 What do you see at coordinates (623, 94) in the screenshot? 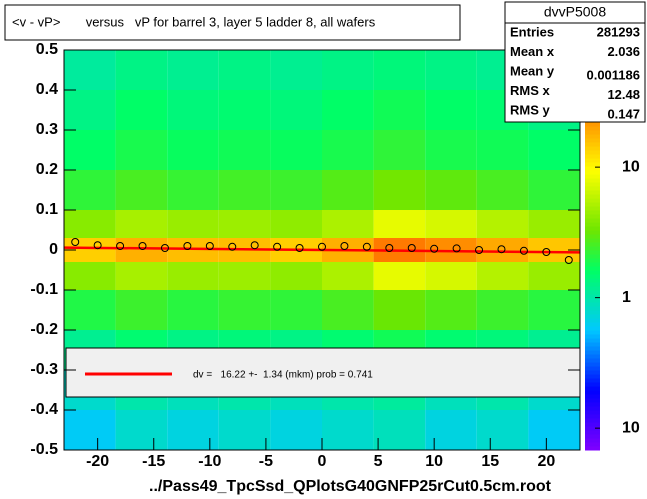
I see `stats-value: 12.48` at bounding box center [623, 94].